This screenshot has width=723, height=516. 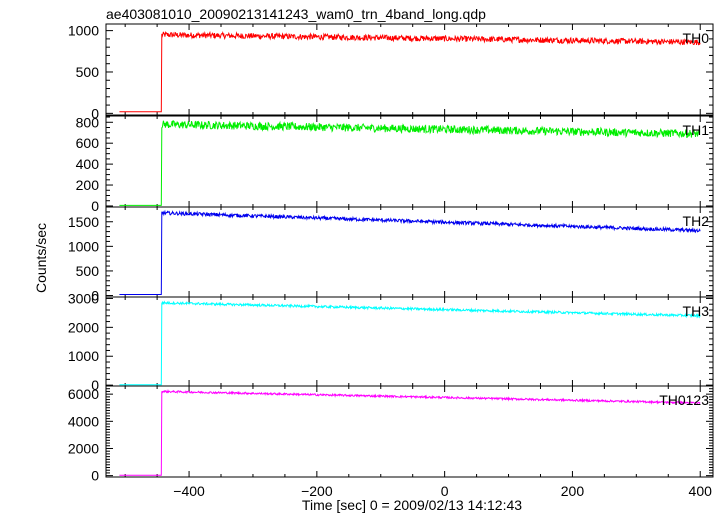 What do you see at coordinates (696, 130) in the screenshot?
I see `panel-label: TH1` at bounding box center [696, 130].